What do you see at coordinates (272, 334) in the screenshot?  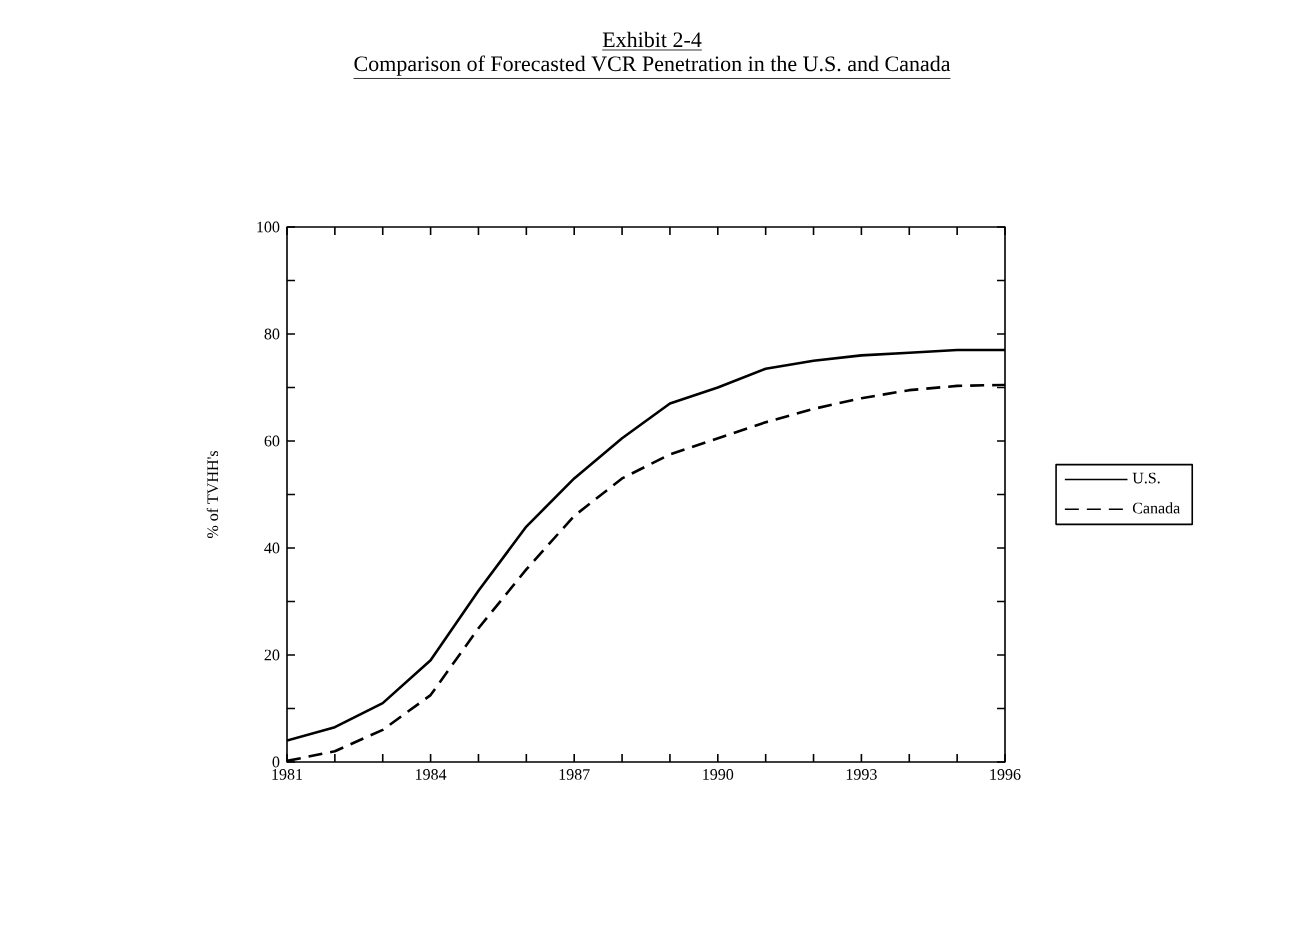 I see `y-tick-label: 80` at bounding box center [272, 334].